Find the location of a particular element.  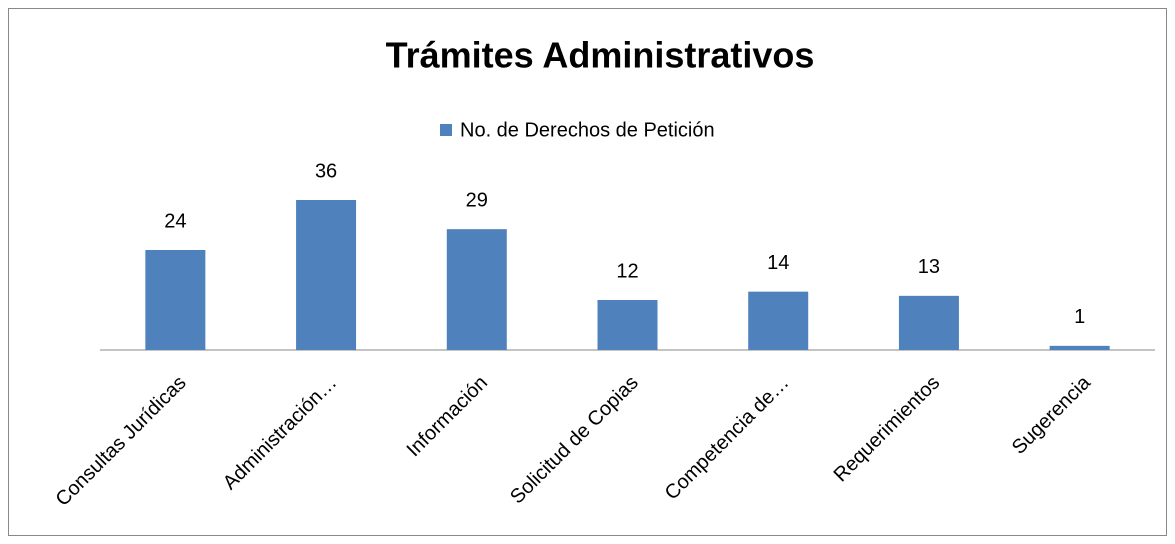

value-label: 13 is located at coordinates (929, 267).